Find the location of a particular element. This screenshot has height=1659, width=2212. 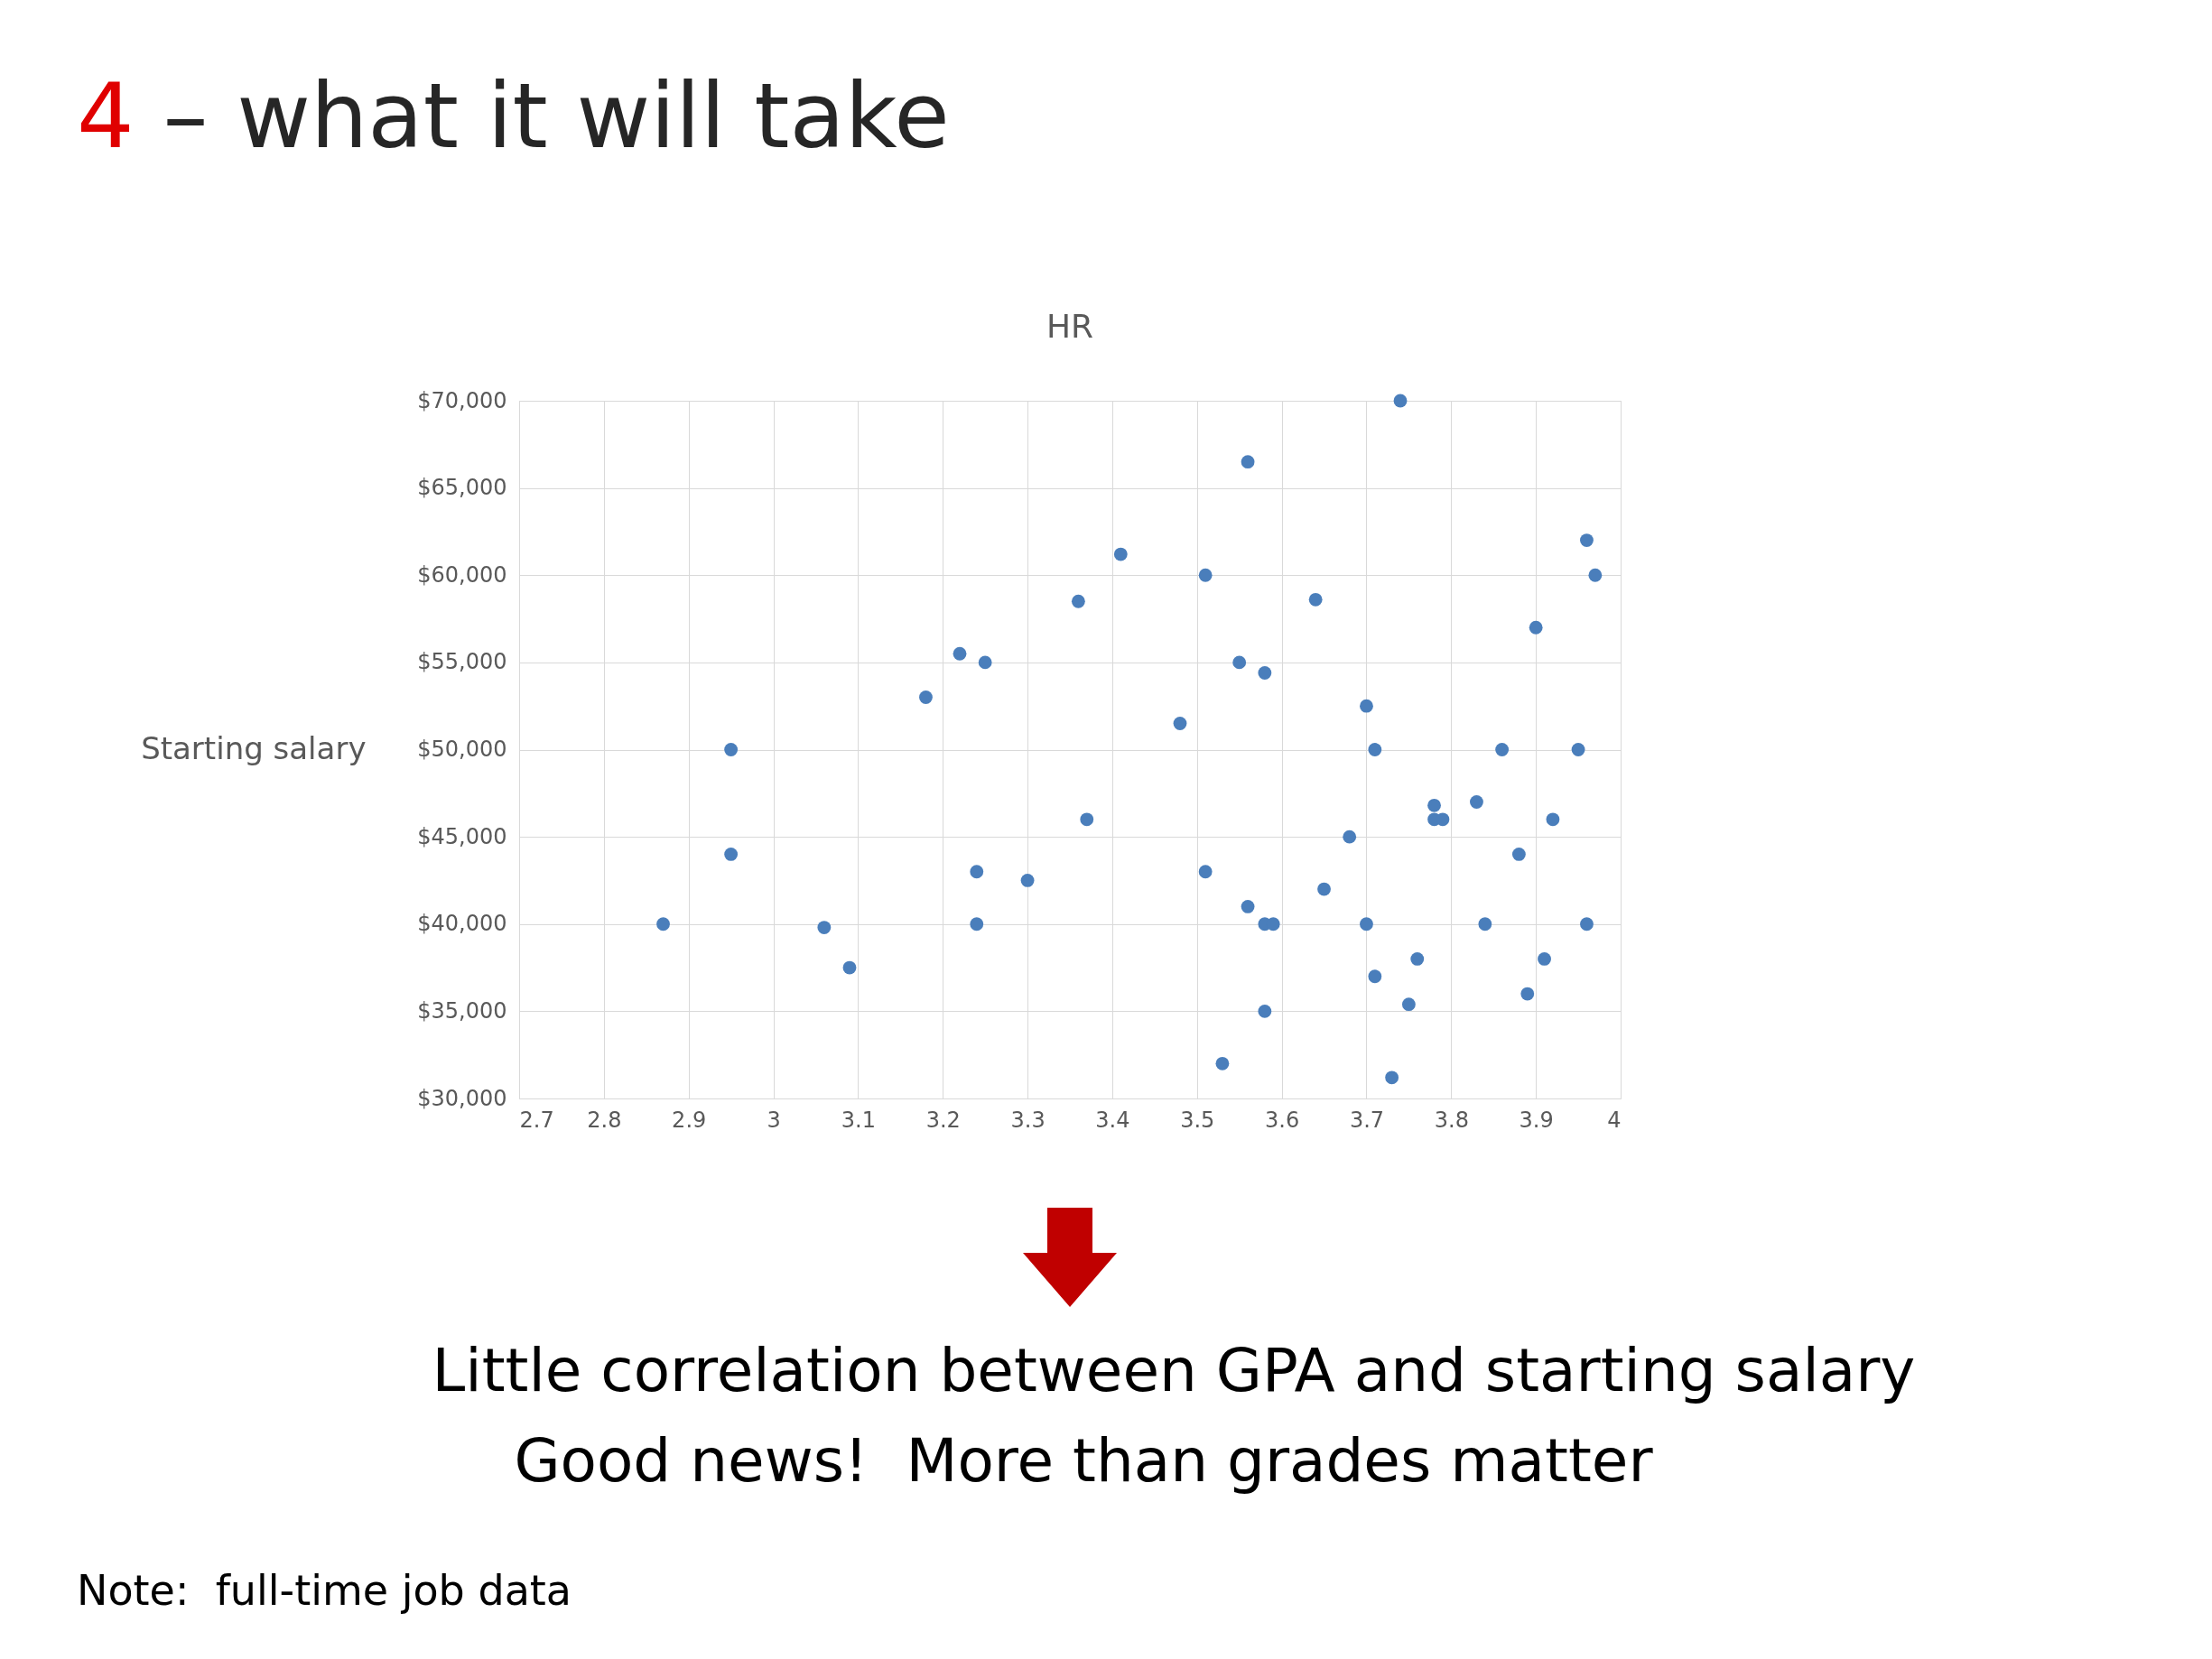

x-tick-label: 3 is located at coordinates (774, 1120).